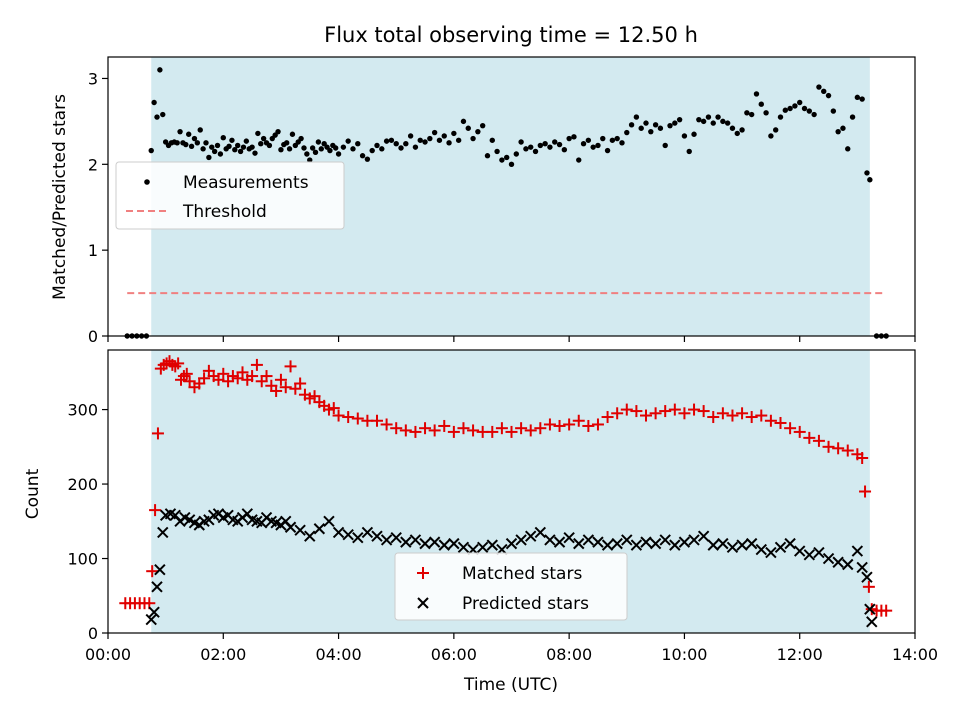 The image size is (960, 720). I want to click on x-tick-label: 04:00, so click(339, 654).